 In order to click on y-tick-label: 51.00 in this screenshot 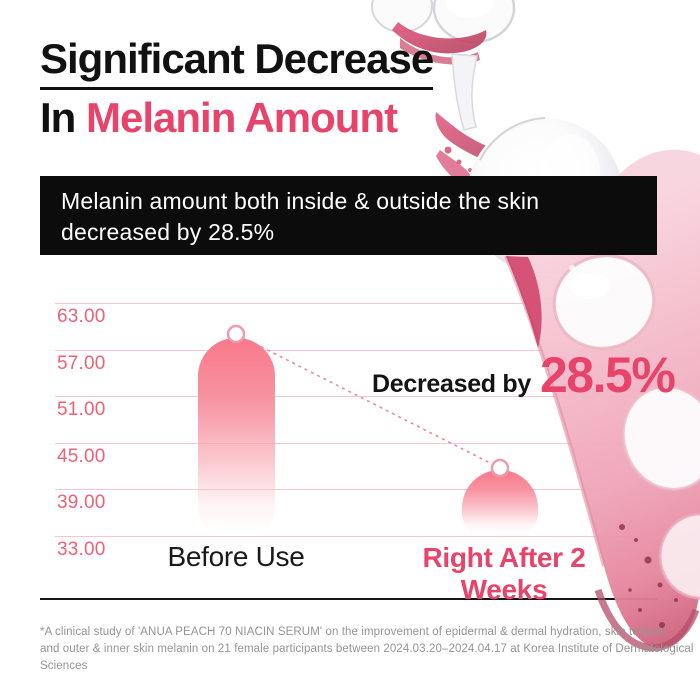, I will do `click(81, 409)`.